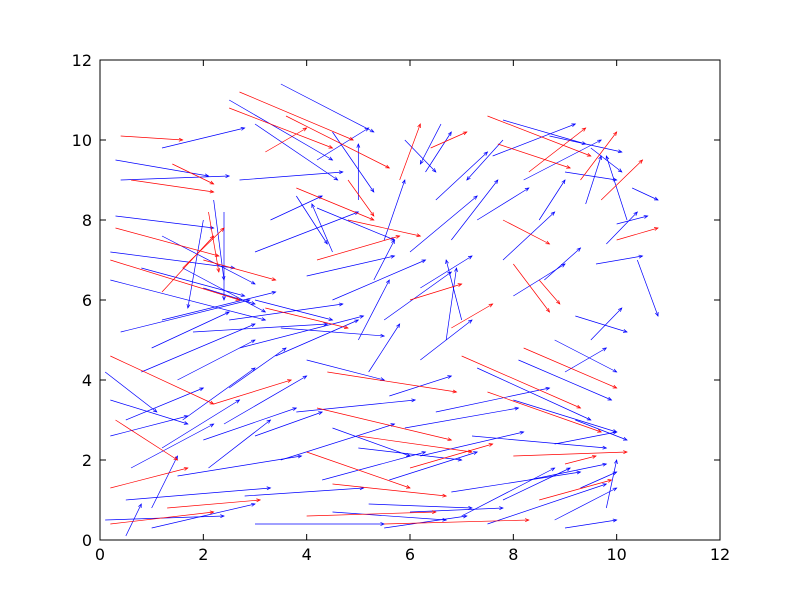  What do you see at coordinates (87, 460) in the screenshot?
I see `y-tick-label: 2` at bounding box center [87, 460].